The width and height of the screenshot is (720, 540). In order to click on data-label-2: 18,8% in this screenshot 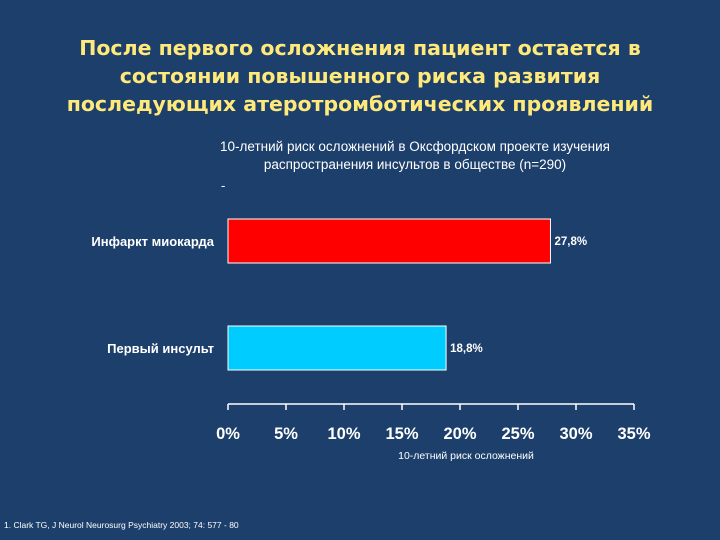, I will do `click(466, 349)`.